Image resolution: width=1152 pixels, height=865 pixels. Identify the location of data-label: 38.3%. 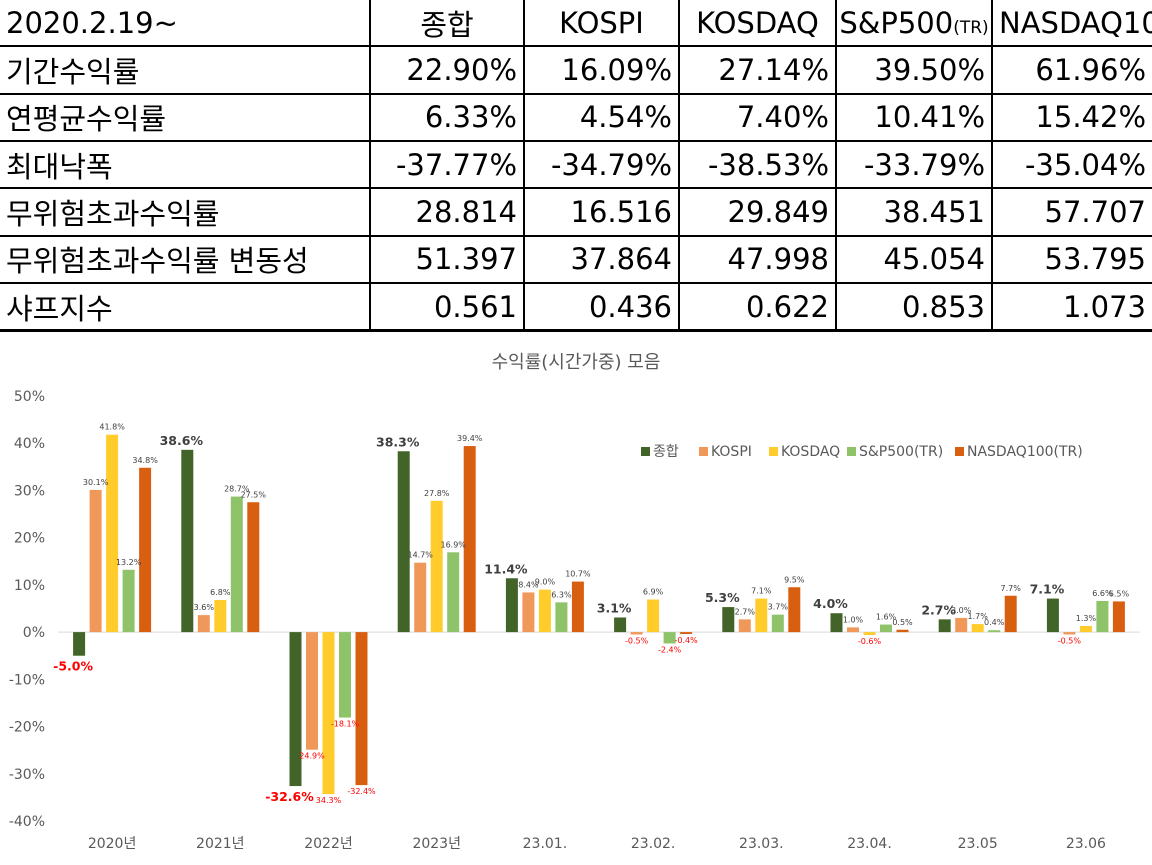
(398, 441).